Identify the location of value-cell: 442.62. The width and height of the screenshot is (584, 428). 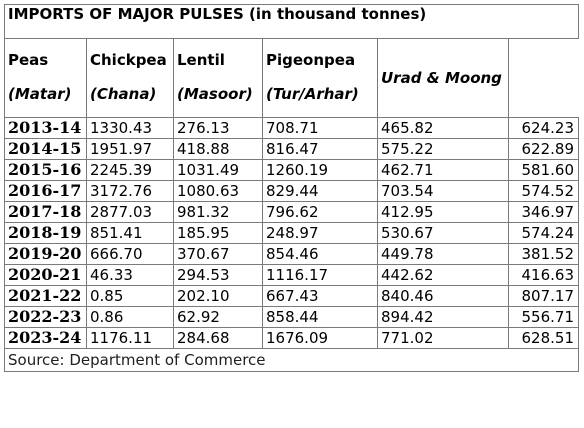
(443, 275).